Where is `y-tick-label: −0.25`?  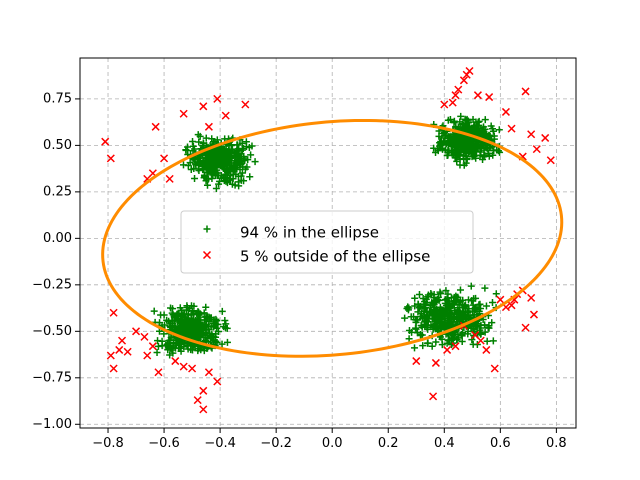
y-tick-label: −0.25 is located at coordinates (52, 284).